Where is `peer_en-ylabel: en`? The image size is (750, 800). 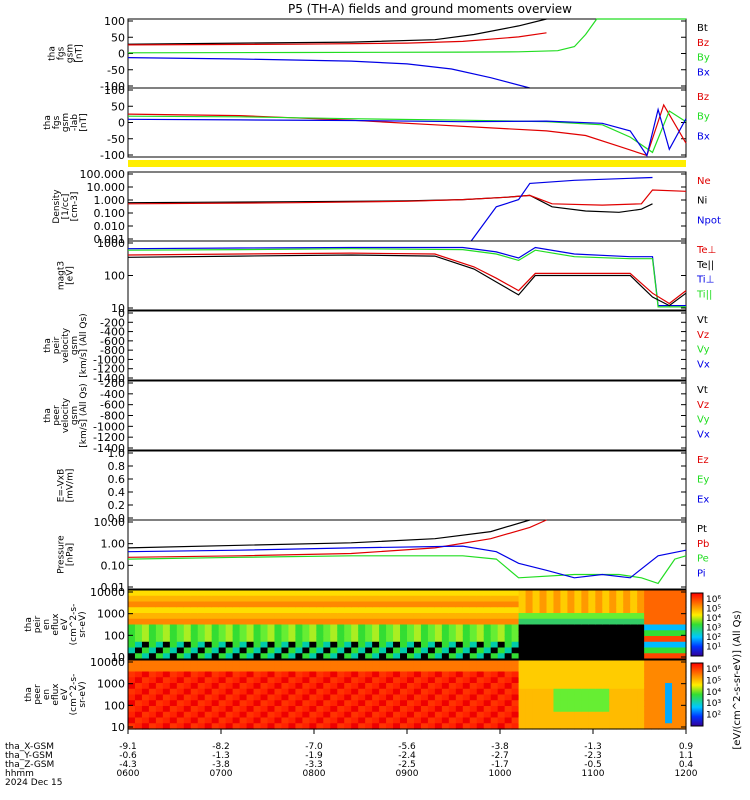
peer_en-ylabel: en is located at coordinates (47, 694).